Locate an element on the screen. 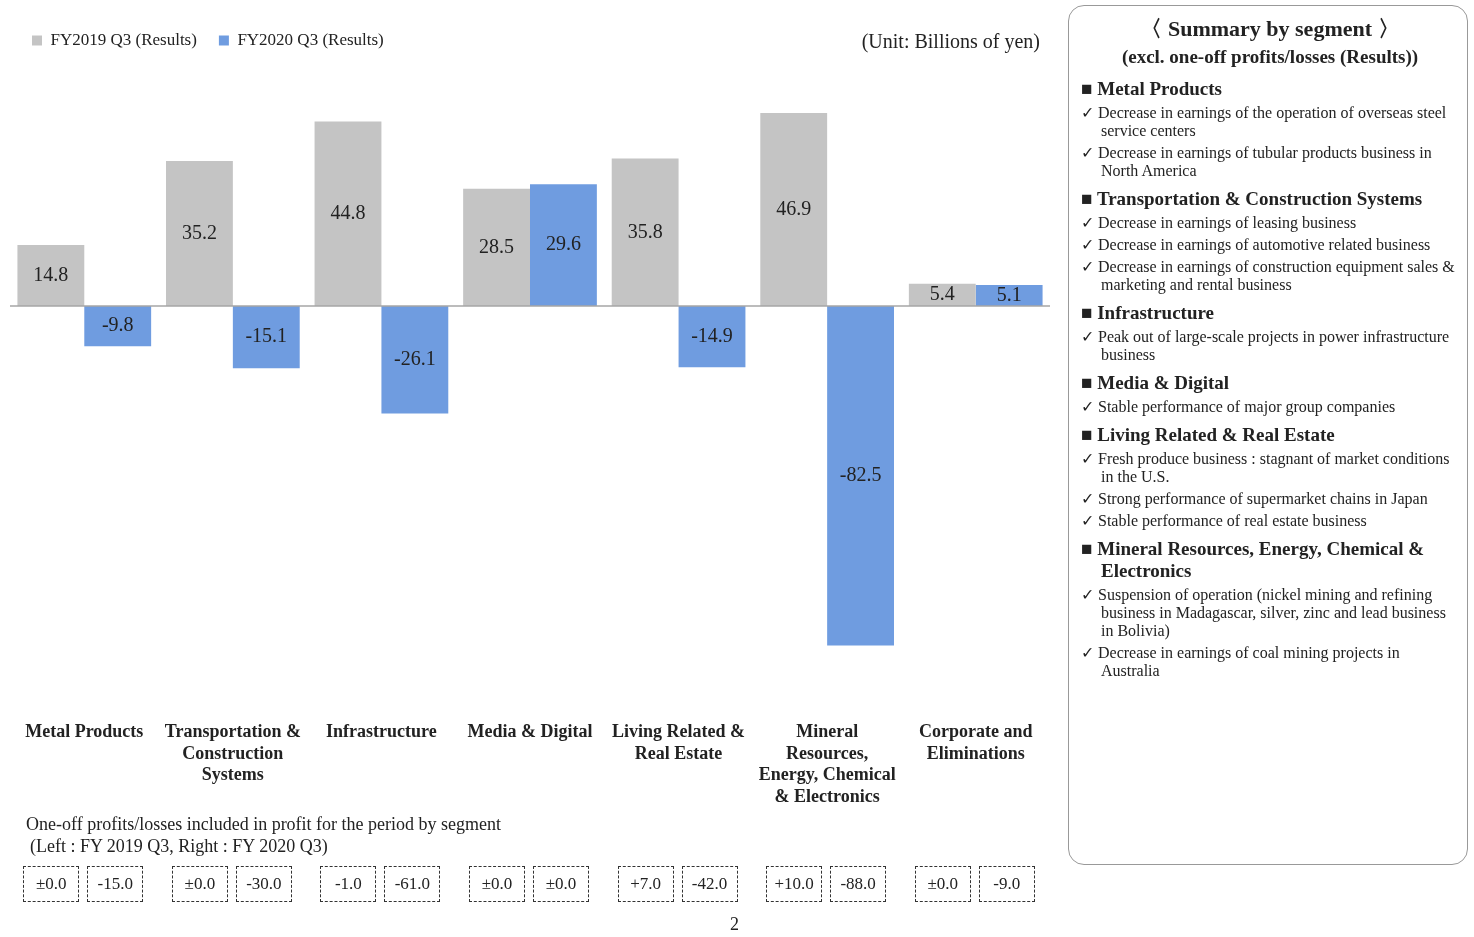 This screenshot has height=937, width=1474. data-label: 28.5 is located at coordinates (497, 245).